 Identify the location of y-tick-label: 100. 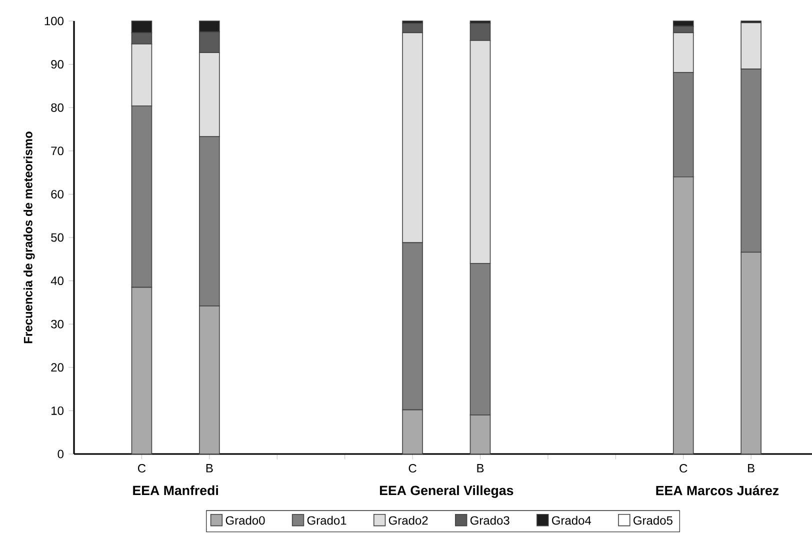
(54, 21).